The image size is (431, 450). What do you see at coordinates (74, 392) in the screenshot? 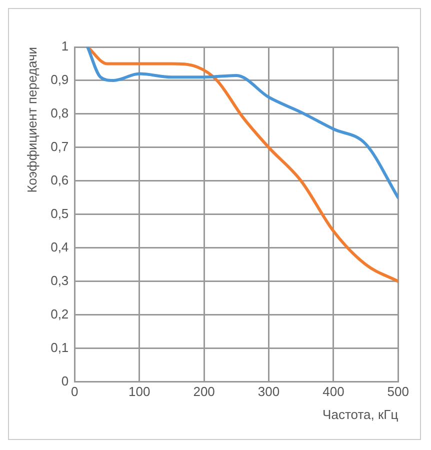
I see `x-tick-label: 0` at bounding box center [74, 392].